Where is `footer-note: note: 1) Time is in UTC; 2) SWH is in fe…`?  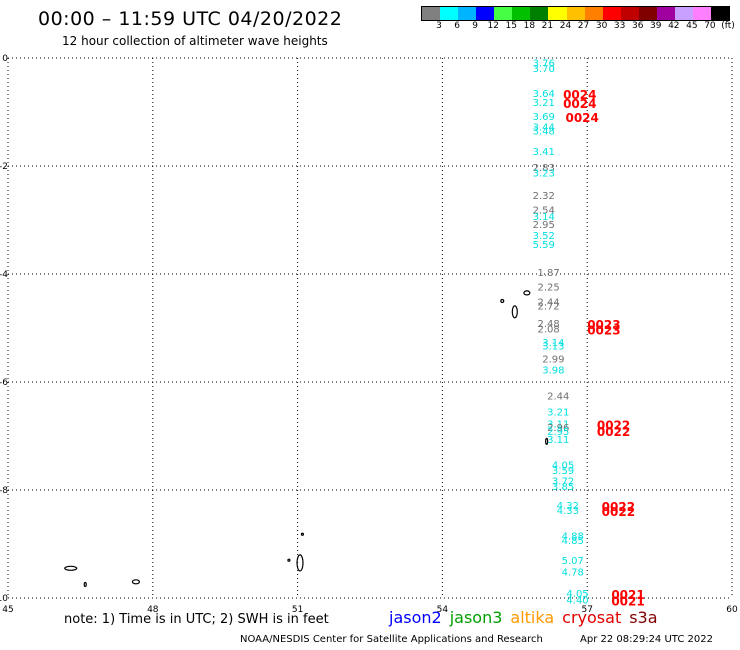
footer-note: note: 1) Time is in UTC; 2) SWH is in fe… is located at coordinates (196, 619).